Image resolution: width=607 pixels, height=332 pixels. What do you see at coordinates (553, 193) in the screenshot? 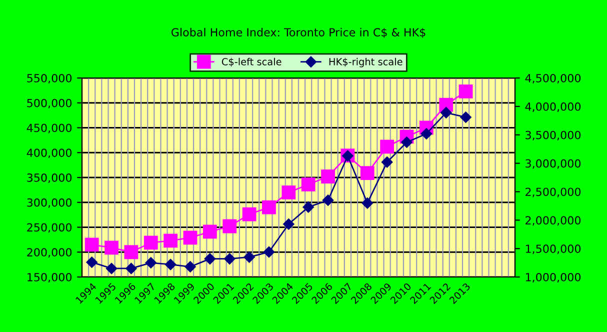
I see `y2-tick-label: 2,500,000` at bounding box center [553, 193].